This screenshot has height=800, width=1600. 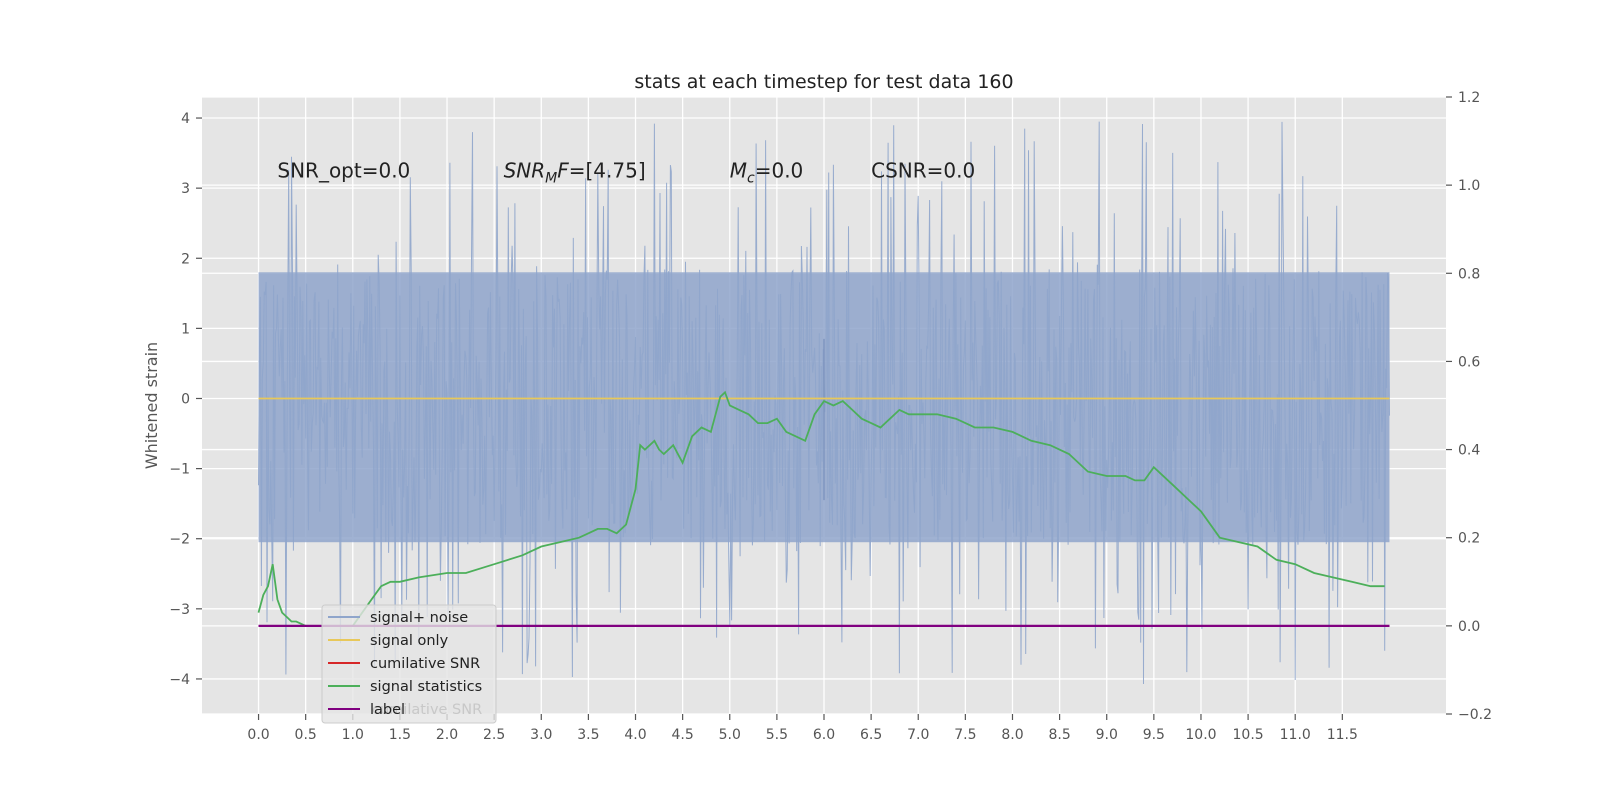 I want to click on x-tick-label: 5.0, so click(x=730, y=735).